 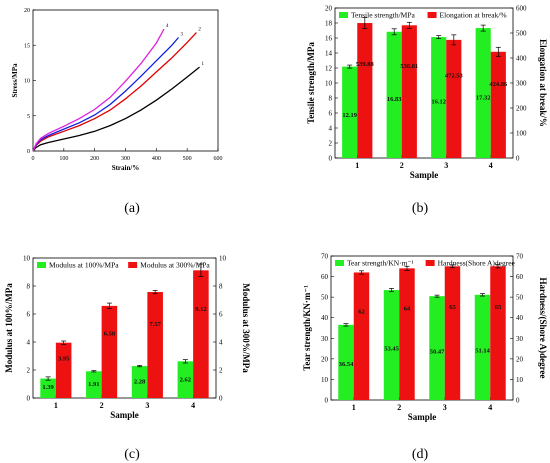 I want to click on data-label-left: 51.14, so click(x=482, y=351).